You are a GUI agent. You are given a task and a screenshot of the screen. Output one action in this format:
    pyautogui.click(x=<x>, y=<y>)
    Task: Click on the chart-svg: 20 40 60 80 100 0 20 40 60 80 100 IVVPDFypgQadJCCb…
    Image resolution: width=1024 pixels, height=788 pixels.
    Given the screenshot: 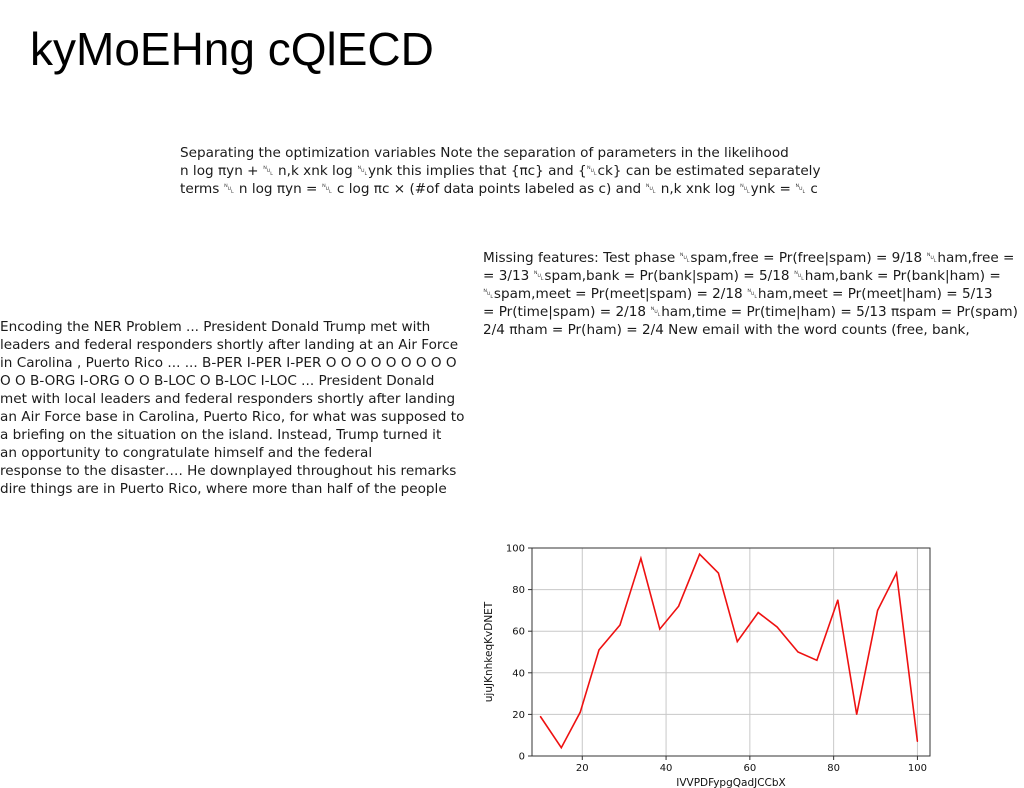 What is the action you would take?
    pyautogui.click(x=707, y=666)
    